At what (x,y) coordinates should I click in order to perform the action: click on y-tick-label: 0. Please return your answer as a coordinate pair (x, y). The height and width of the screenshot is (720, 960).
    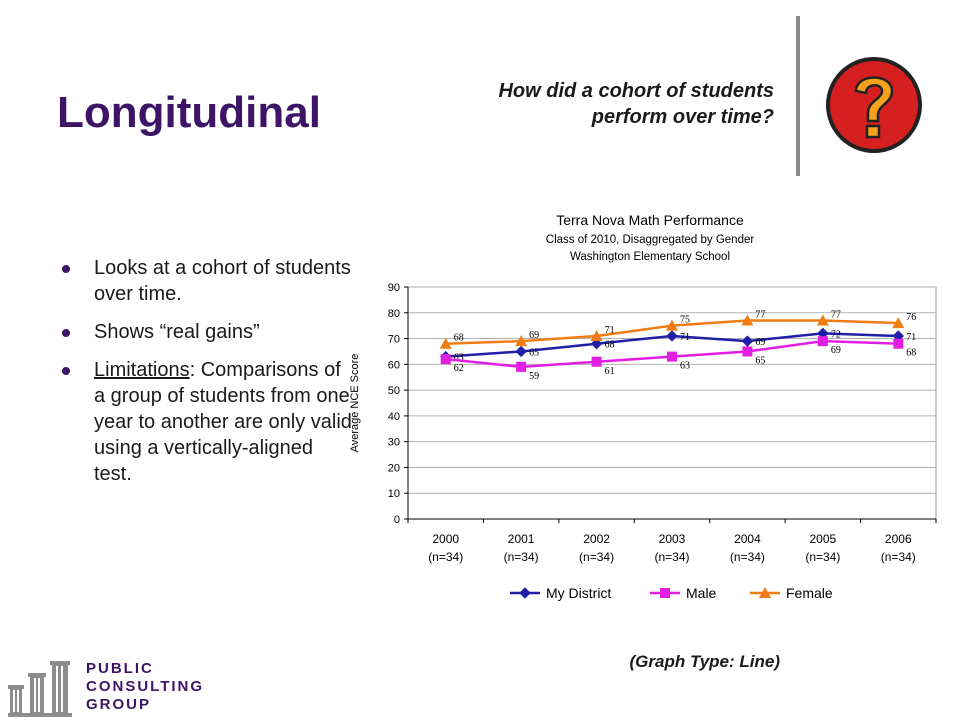
    Looking at the image, I should click on (397, 520).